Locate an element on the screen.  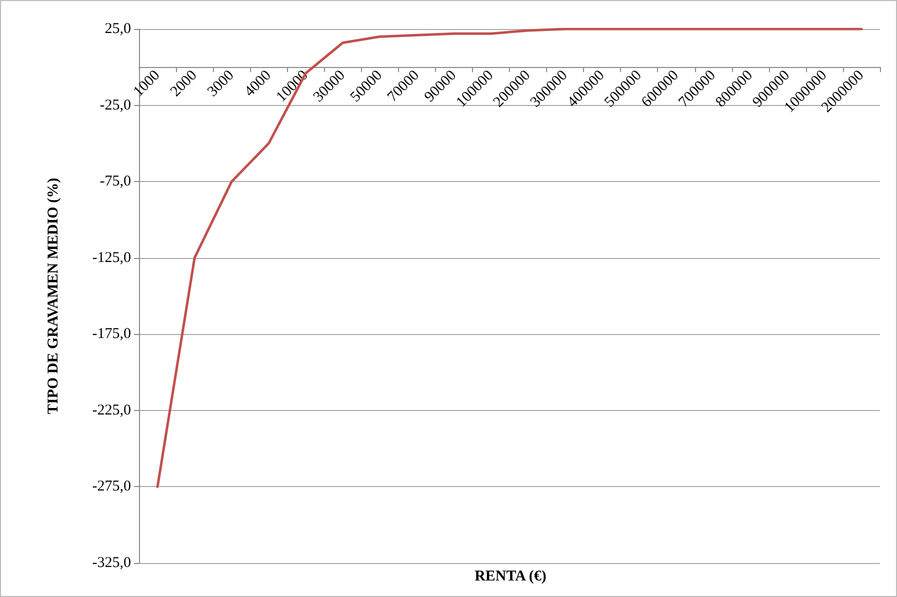
y-tick-label: -125,0 is located at coordinates (111, 258).